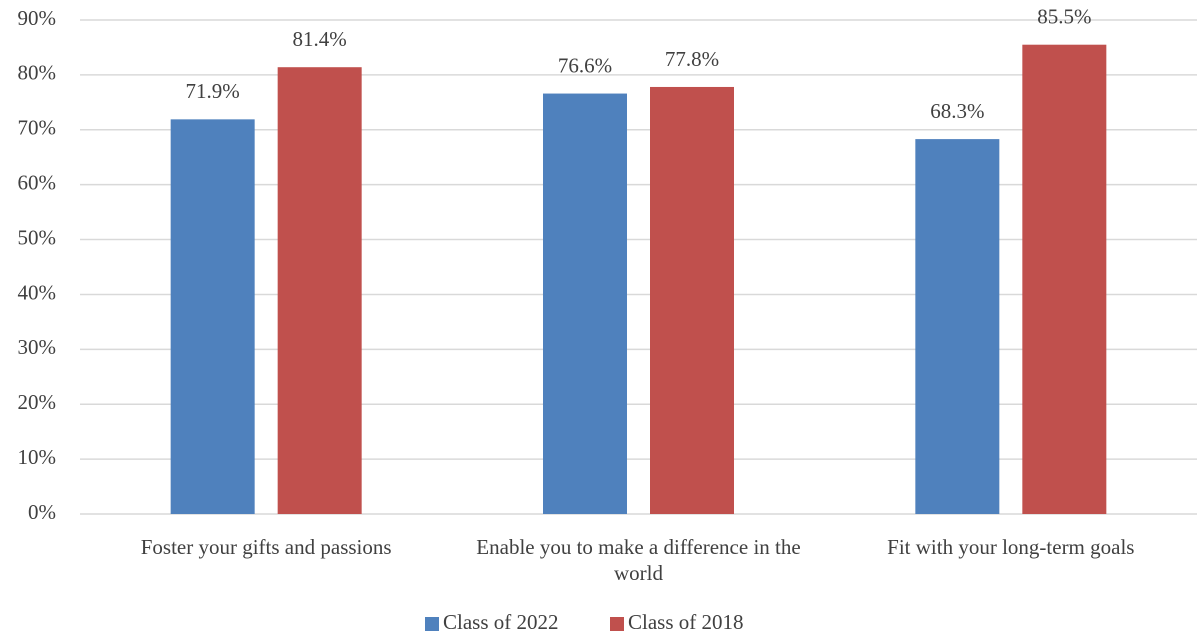 This screenshot has height=636, width=1199. What do you see at coordinates (1064, 17) in the screenshot?
I see `data-label: 85.5%` at bounding box center [1064, 17].